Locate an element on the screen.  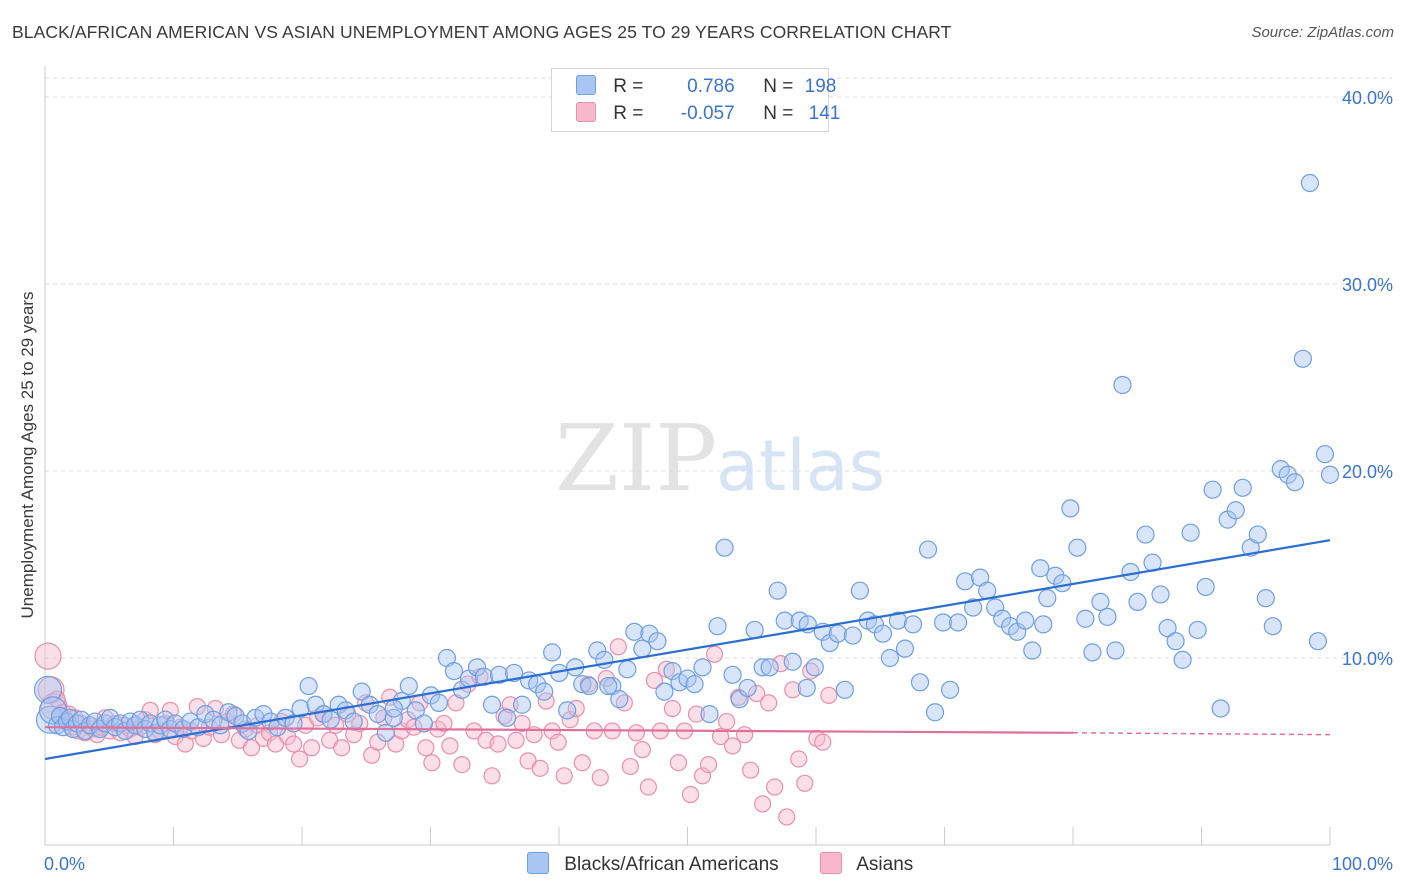
r-value: 0.786 is located at coordinates (711, 86).